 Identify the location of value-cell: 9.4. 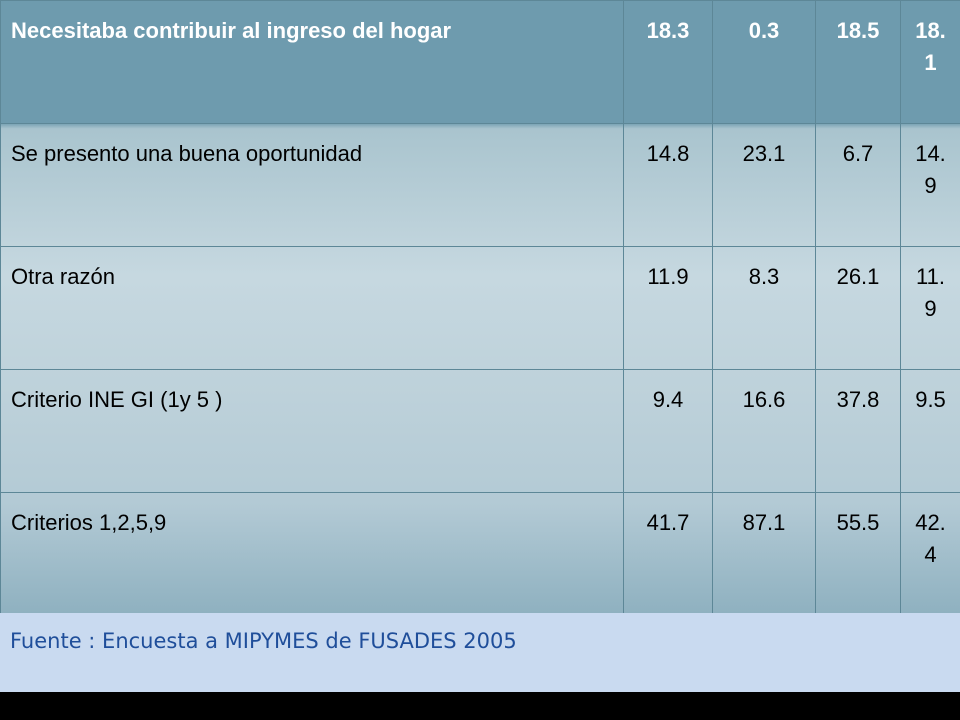
(668, 431).